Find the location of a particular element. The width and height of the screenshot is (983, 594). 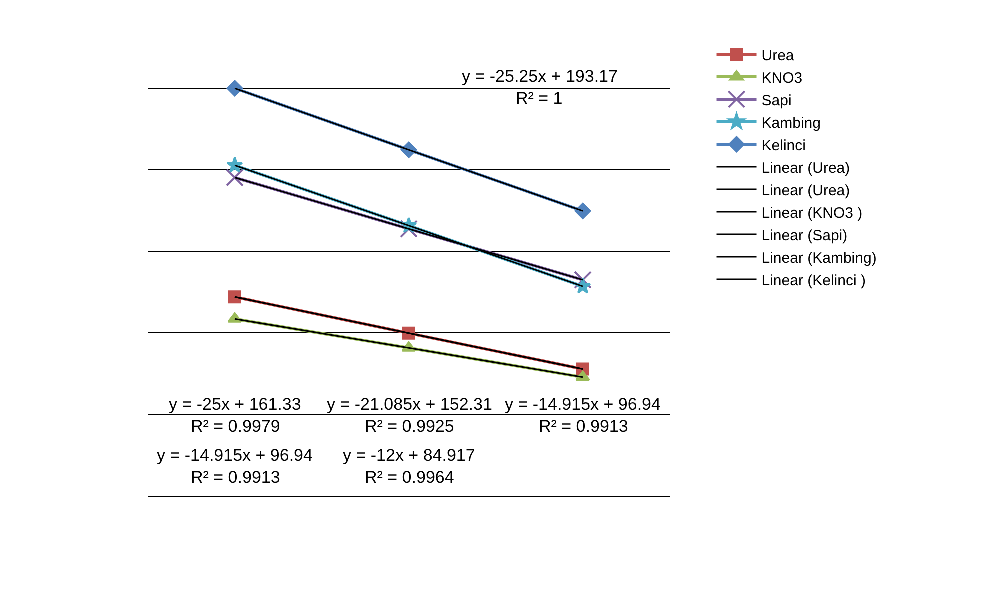

legend-label: Linear (Kelinci ) is located at coordinates (814, 281).